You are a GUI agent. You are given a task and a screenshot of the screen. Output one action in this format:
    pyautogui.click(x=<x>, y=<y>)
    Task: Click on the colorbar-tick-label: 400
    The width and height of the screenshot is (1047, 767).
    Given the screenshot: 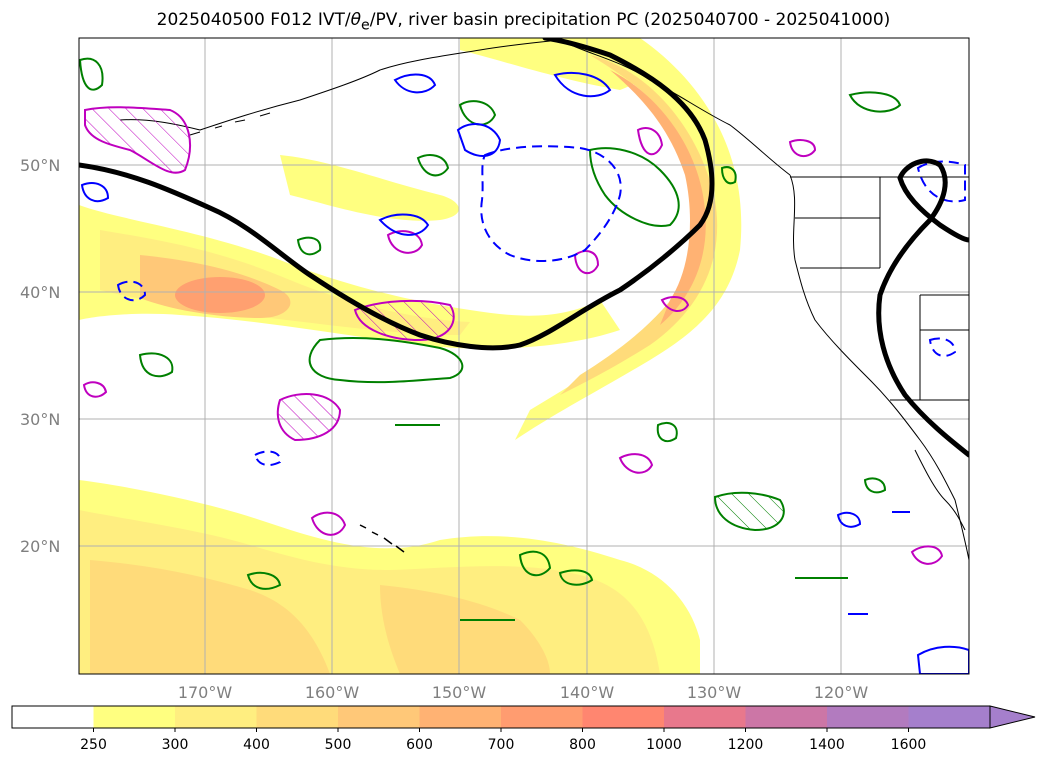 What is the action you would take?
    pyautogui.click(x=256, y=745)
    